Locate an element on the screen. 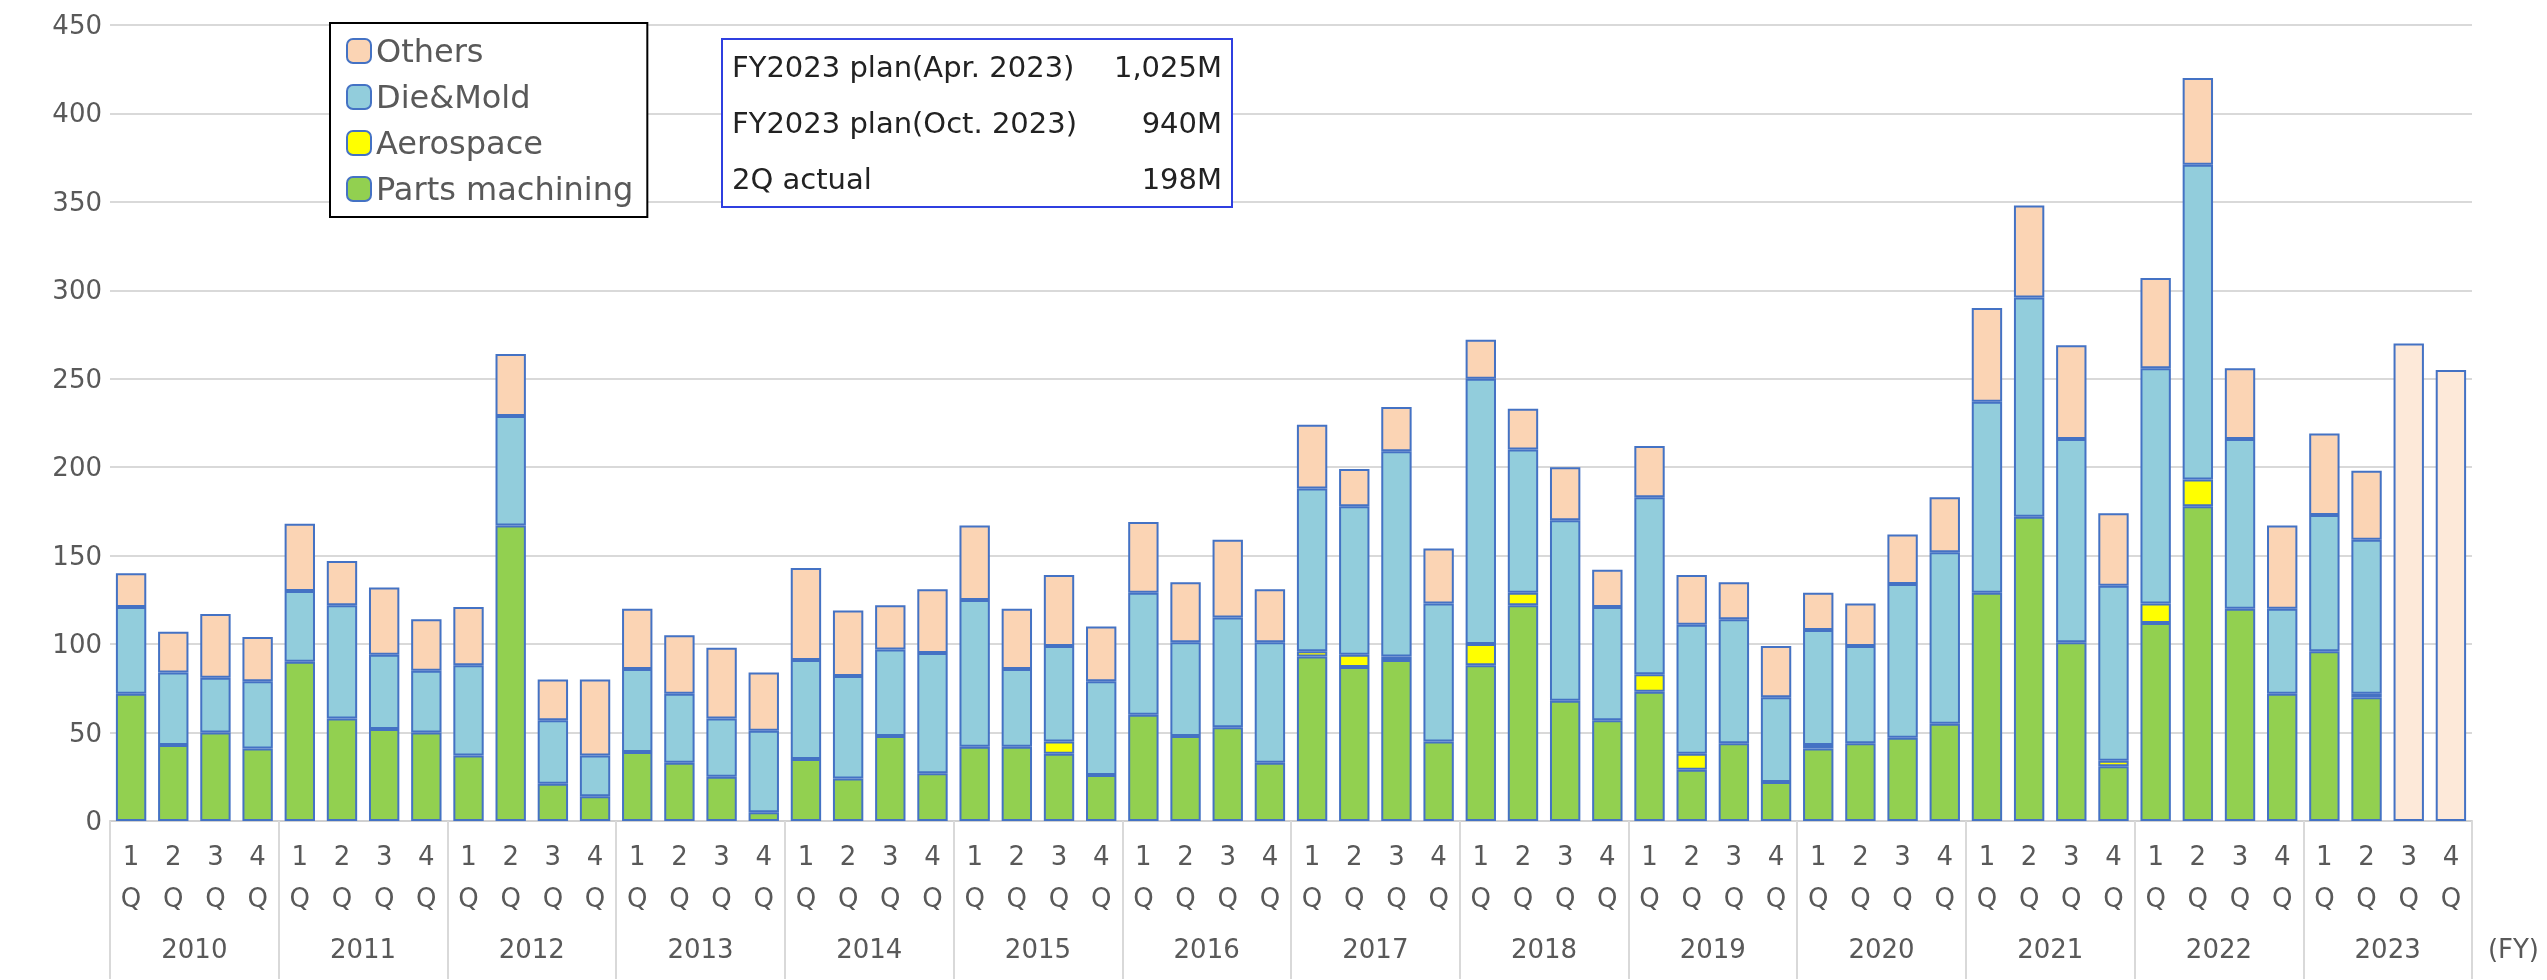  annotation: 1,025M is located at coordinates (1167, 67).